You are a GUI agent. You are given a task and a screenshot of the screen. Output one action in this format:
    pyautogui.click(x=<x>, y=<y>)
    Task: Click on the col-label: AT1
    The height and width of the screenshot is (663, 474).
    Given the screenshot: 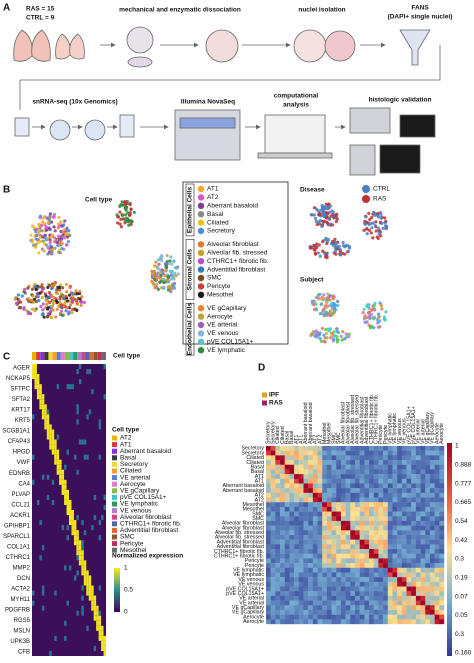 What is the action you would take?
    pyautogui.click(x=302, y=439)
    